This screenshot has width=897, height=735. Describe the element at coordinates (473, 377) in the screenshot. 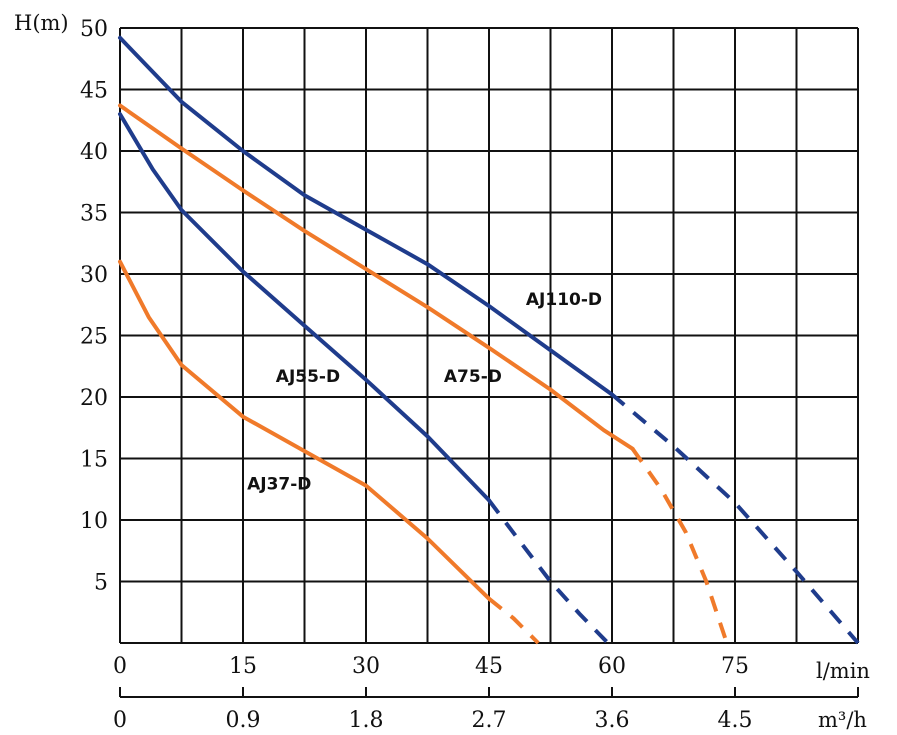

I see `series-label: A75-D` at that location.